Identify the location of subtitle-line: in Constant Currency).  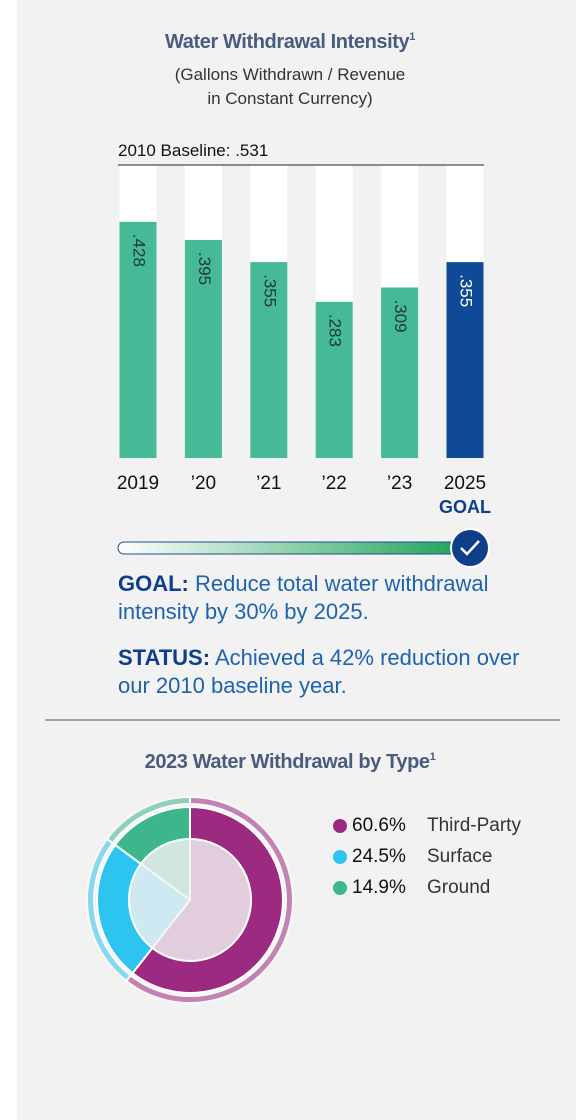
(289, 98).